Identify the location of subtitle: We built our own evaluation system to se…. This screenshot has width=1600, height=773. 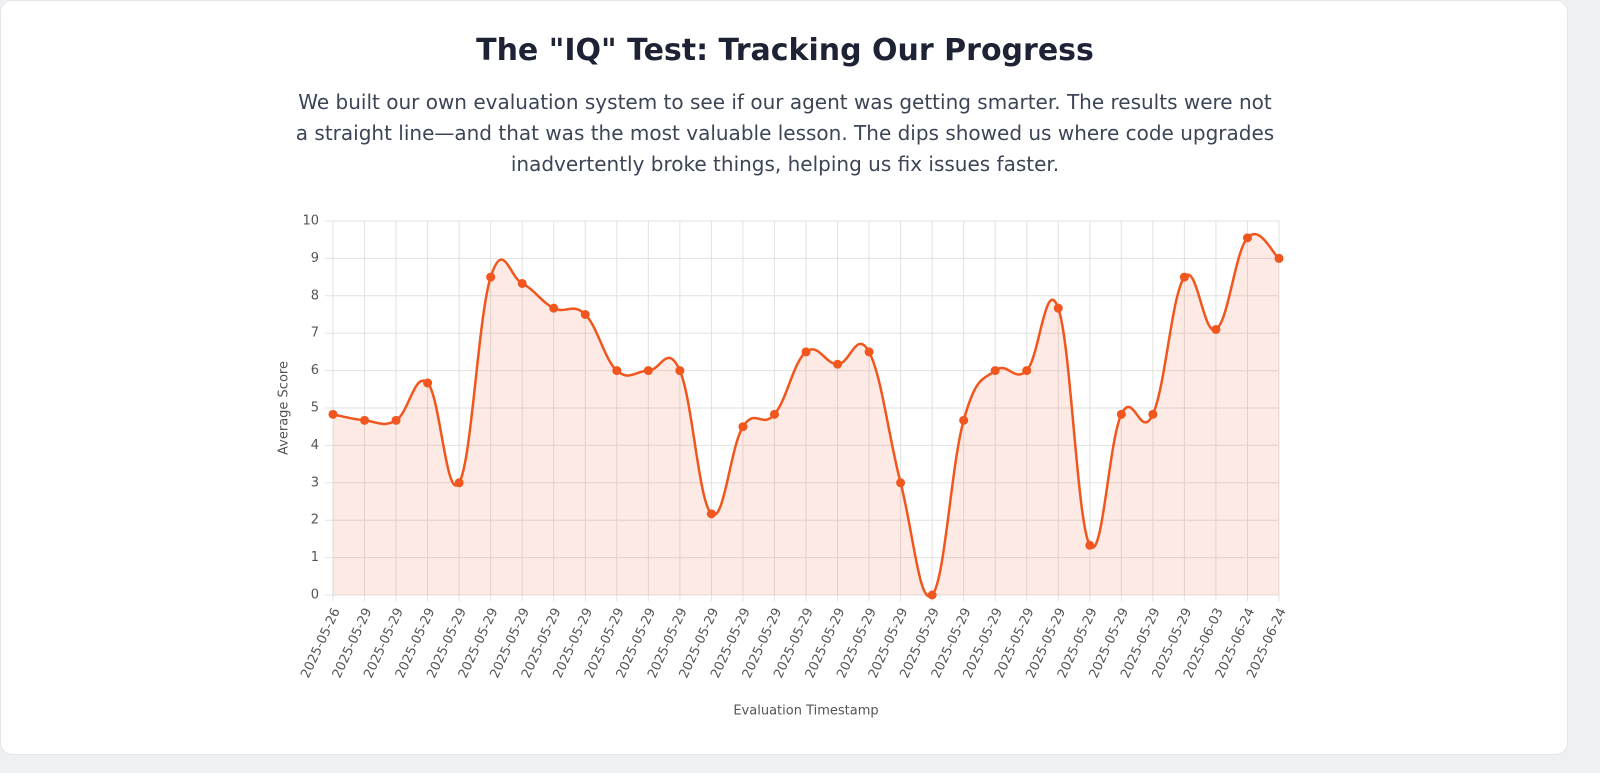
(785, 133).